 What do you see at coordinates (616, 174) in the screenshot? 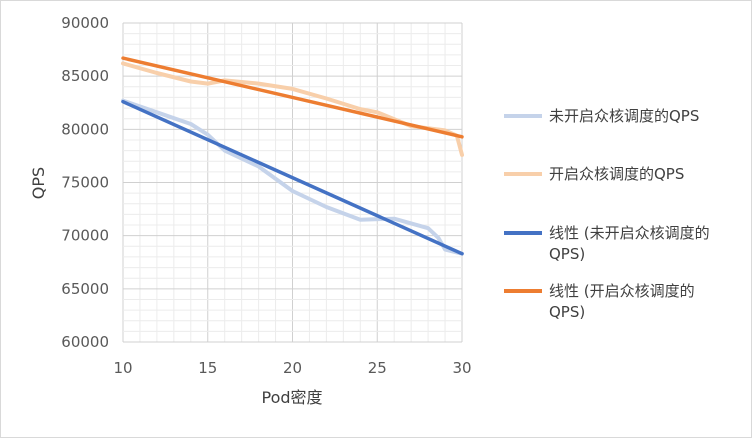
I see `legend-label: 开启众核调度的QPS` at bounding box center [616, 174].